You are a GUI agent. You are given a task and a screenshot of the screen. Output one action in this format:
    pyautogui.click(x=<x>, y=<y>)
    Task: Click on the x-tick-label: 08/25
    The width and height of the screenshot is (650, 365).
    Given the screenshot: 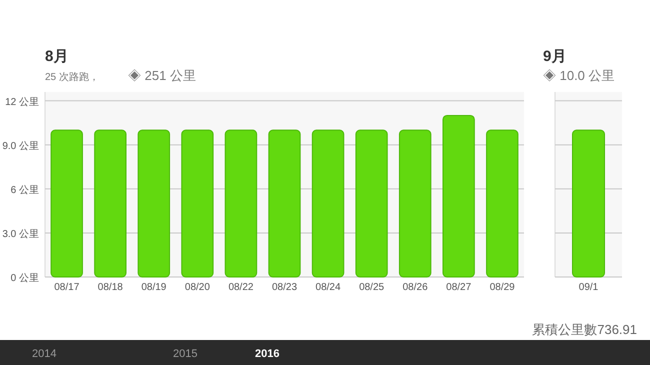 What is the action you would take?
    pyautogui.click(x=372, y=287)
    